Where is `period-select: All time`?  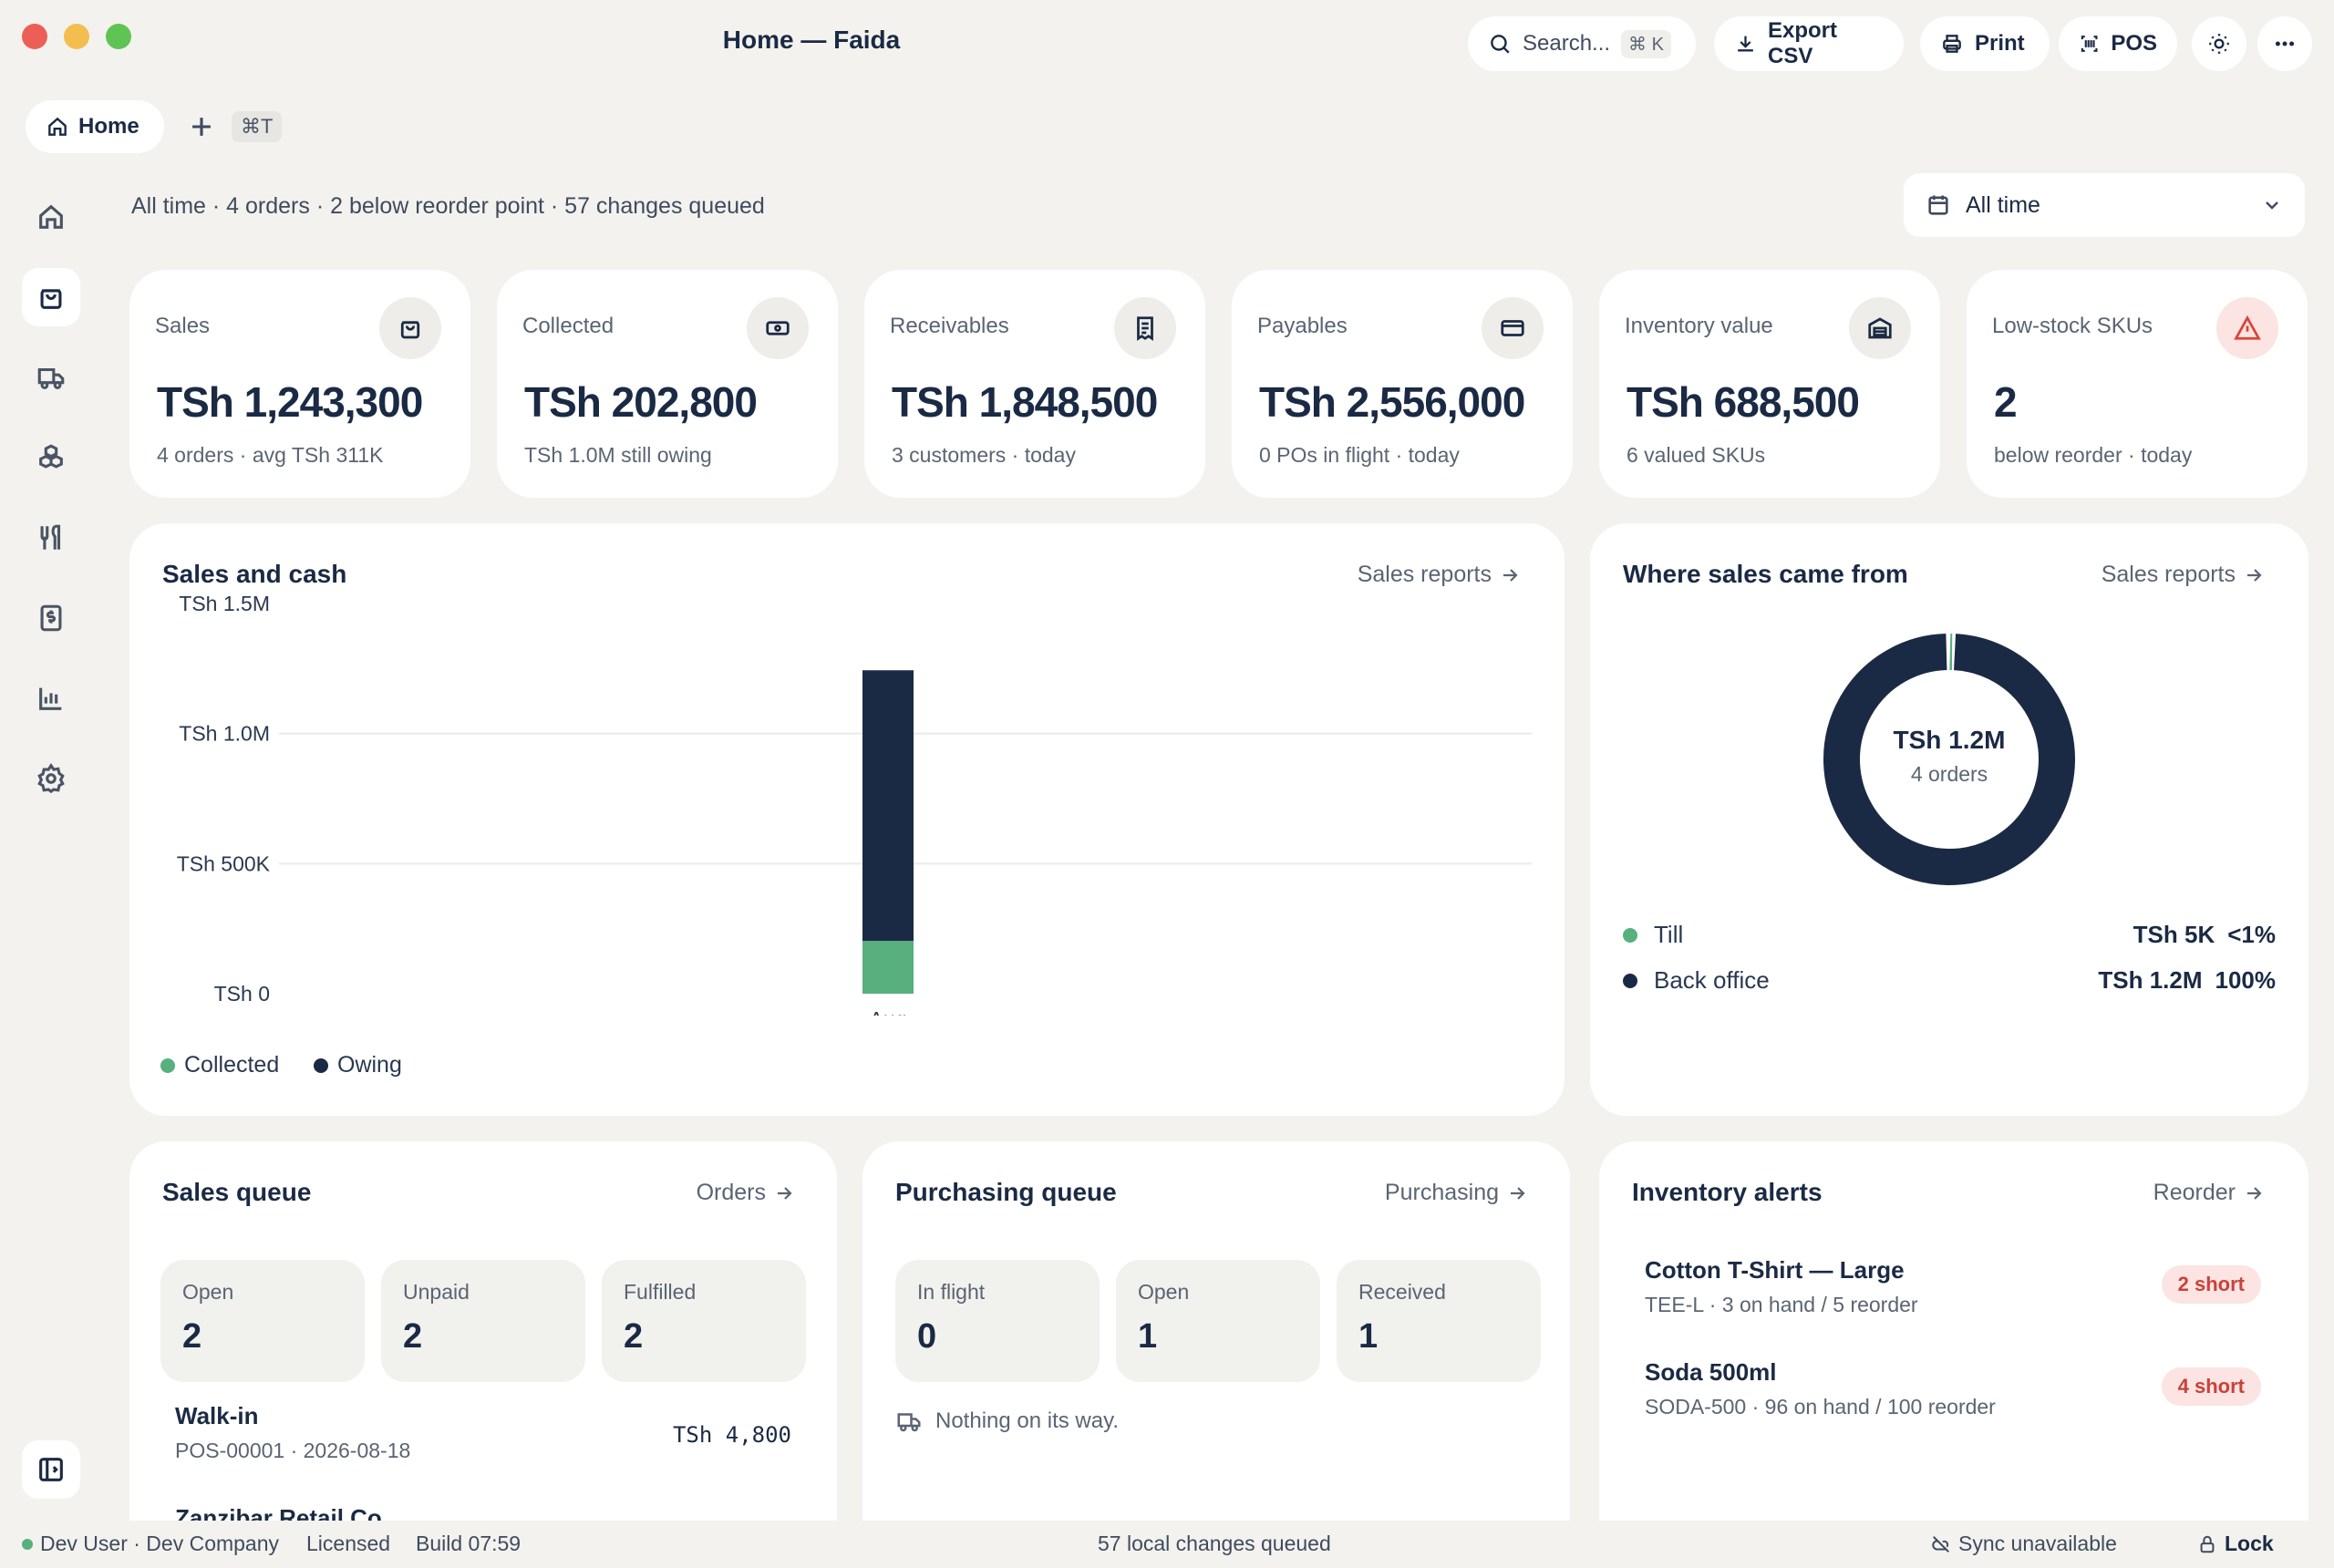 period-select: All time is located at coordinates (2104, 205).